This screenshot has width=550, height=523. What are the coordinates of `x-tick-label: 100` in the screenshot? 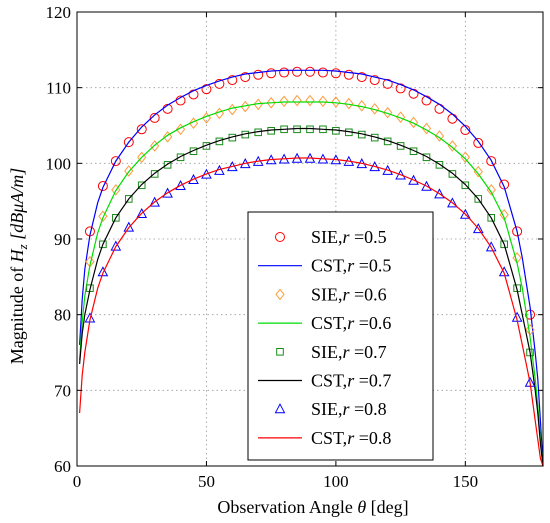 It's located at (336, 481).